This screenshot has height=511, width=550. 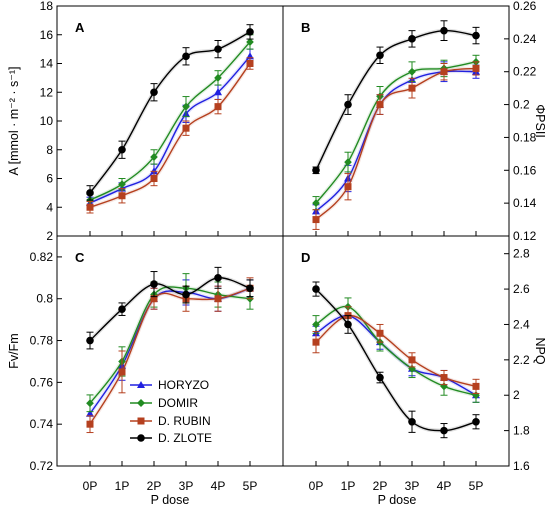 I want to click on legend: HORYZO DOMIR D. RUBIN D. ZLOTE, so click(x=171, y=411).